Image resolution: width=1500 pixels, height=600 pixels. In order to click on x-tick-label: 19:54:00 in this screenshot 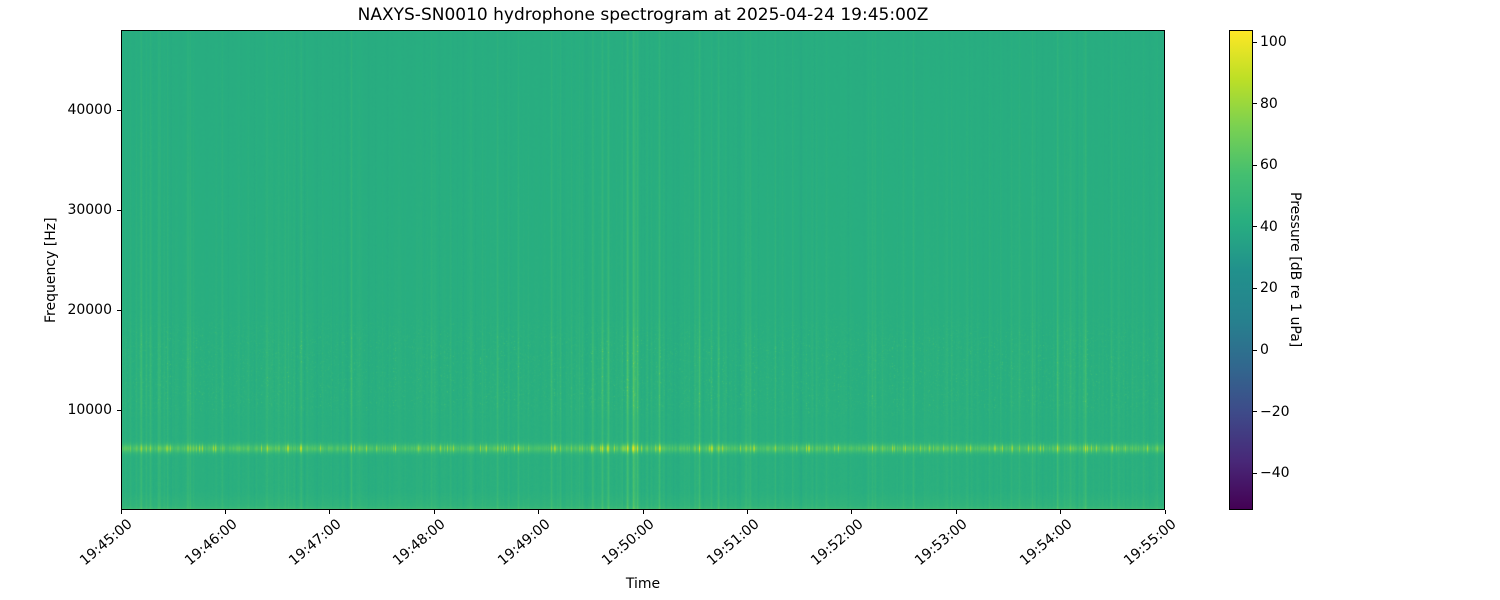, I will do `click(1046, 542)`.